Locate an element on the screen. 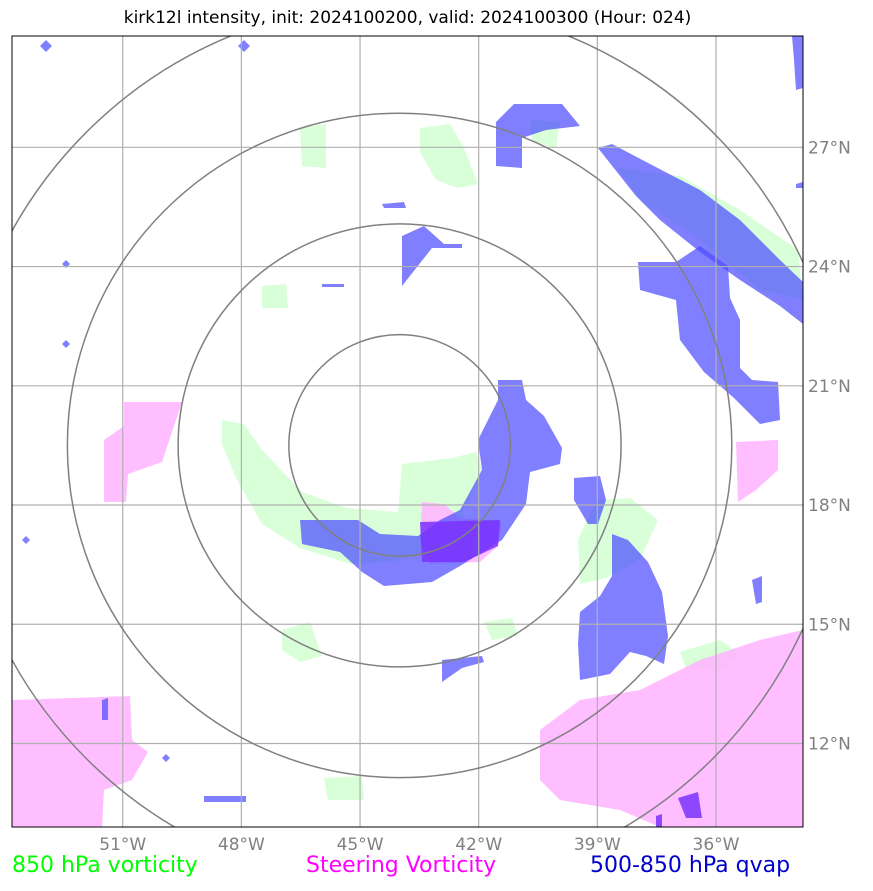 The image size is (873, 891). distance-ring is located at coordinates (400, 445).